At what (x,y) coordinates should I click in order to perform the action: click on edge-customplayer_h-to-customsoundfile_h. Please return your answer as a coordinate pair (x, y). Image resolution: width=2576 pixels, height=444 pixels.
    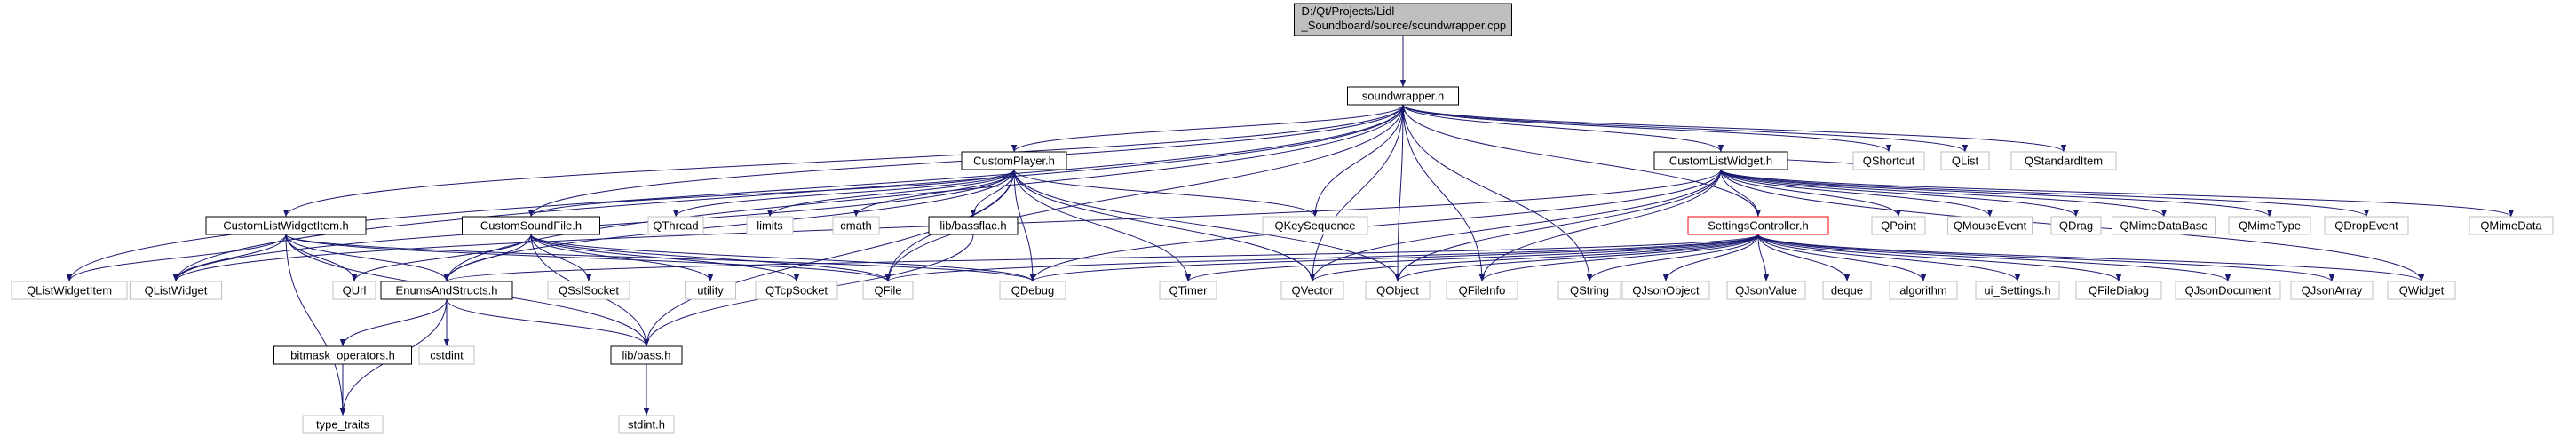
    Looking at the image, I should click on (771, 193).